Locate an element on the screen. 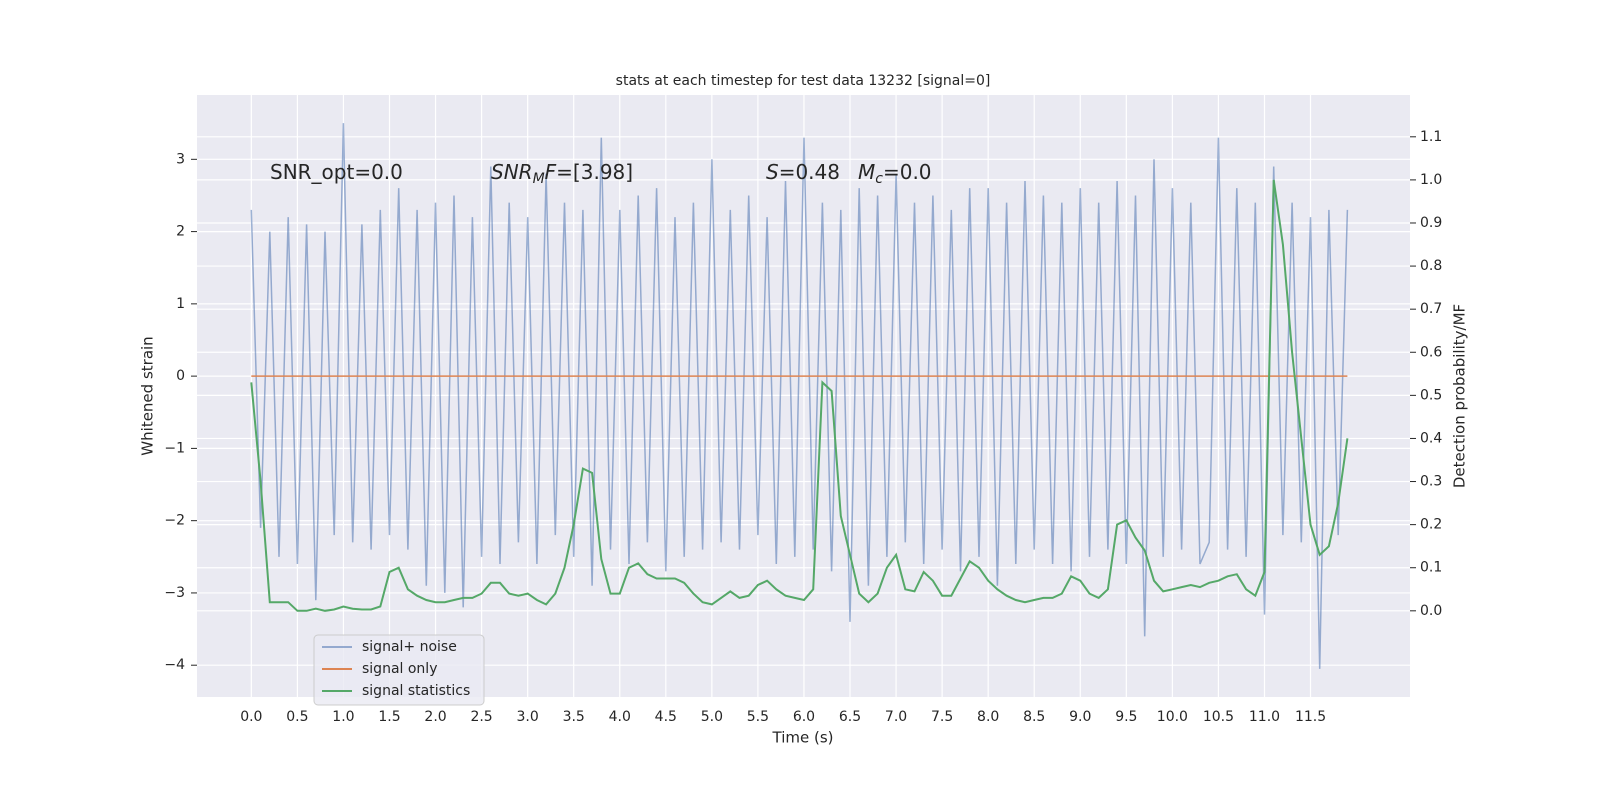 This screenshot has height=800, width=1600. annotation: S=0.48 is located at coordinates (803, 172).